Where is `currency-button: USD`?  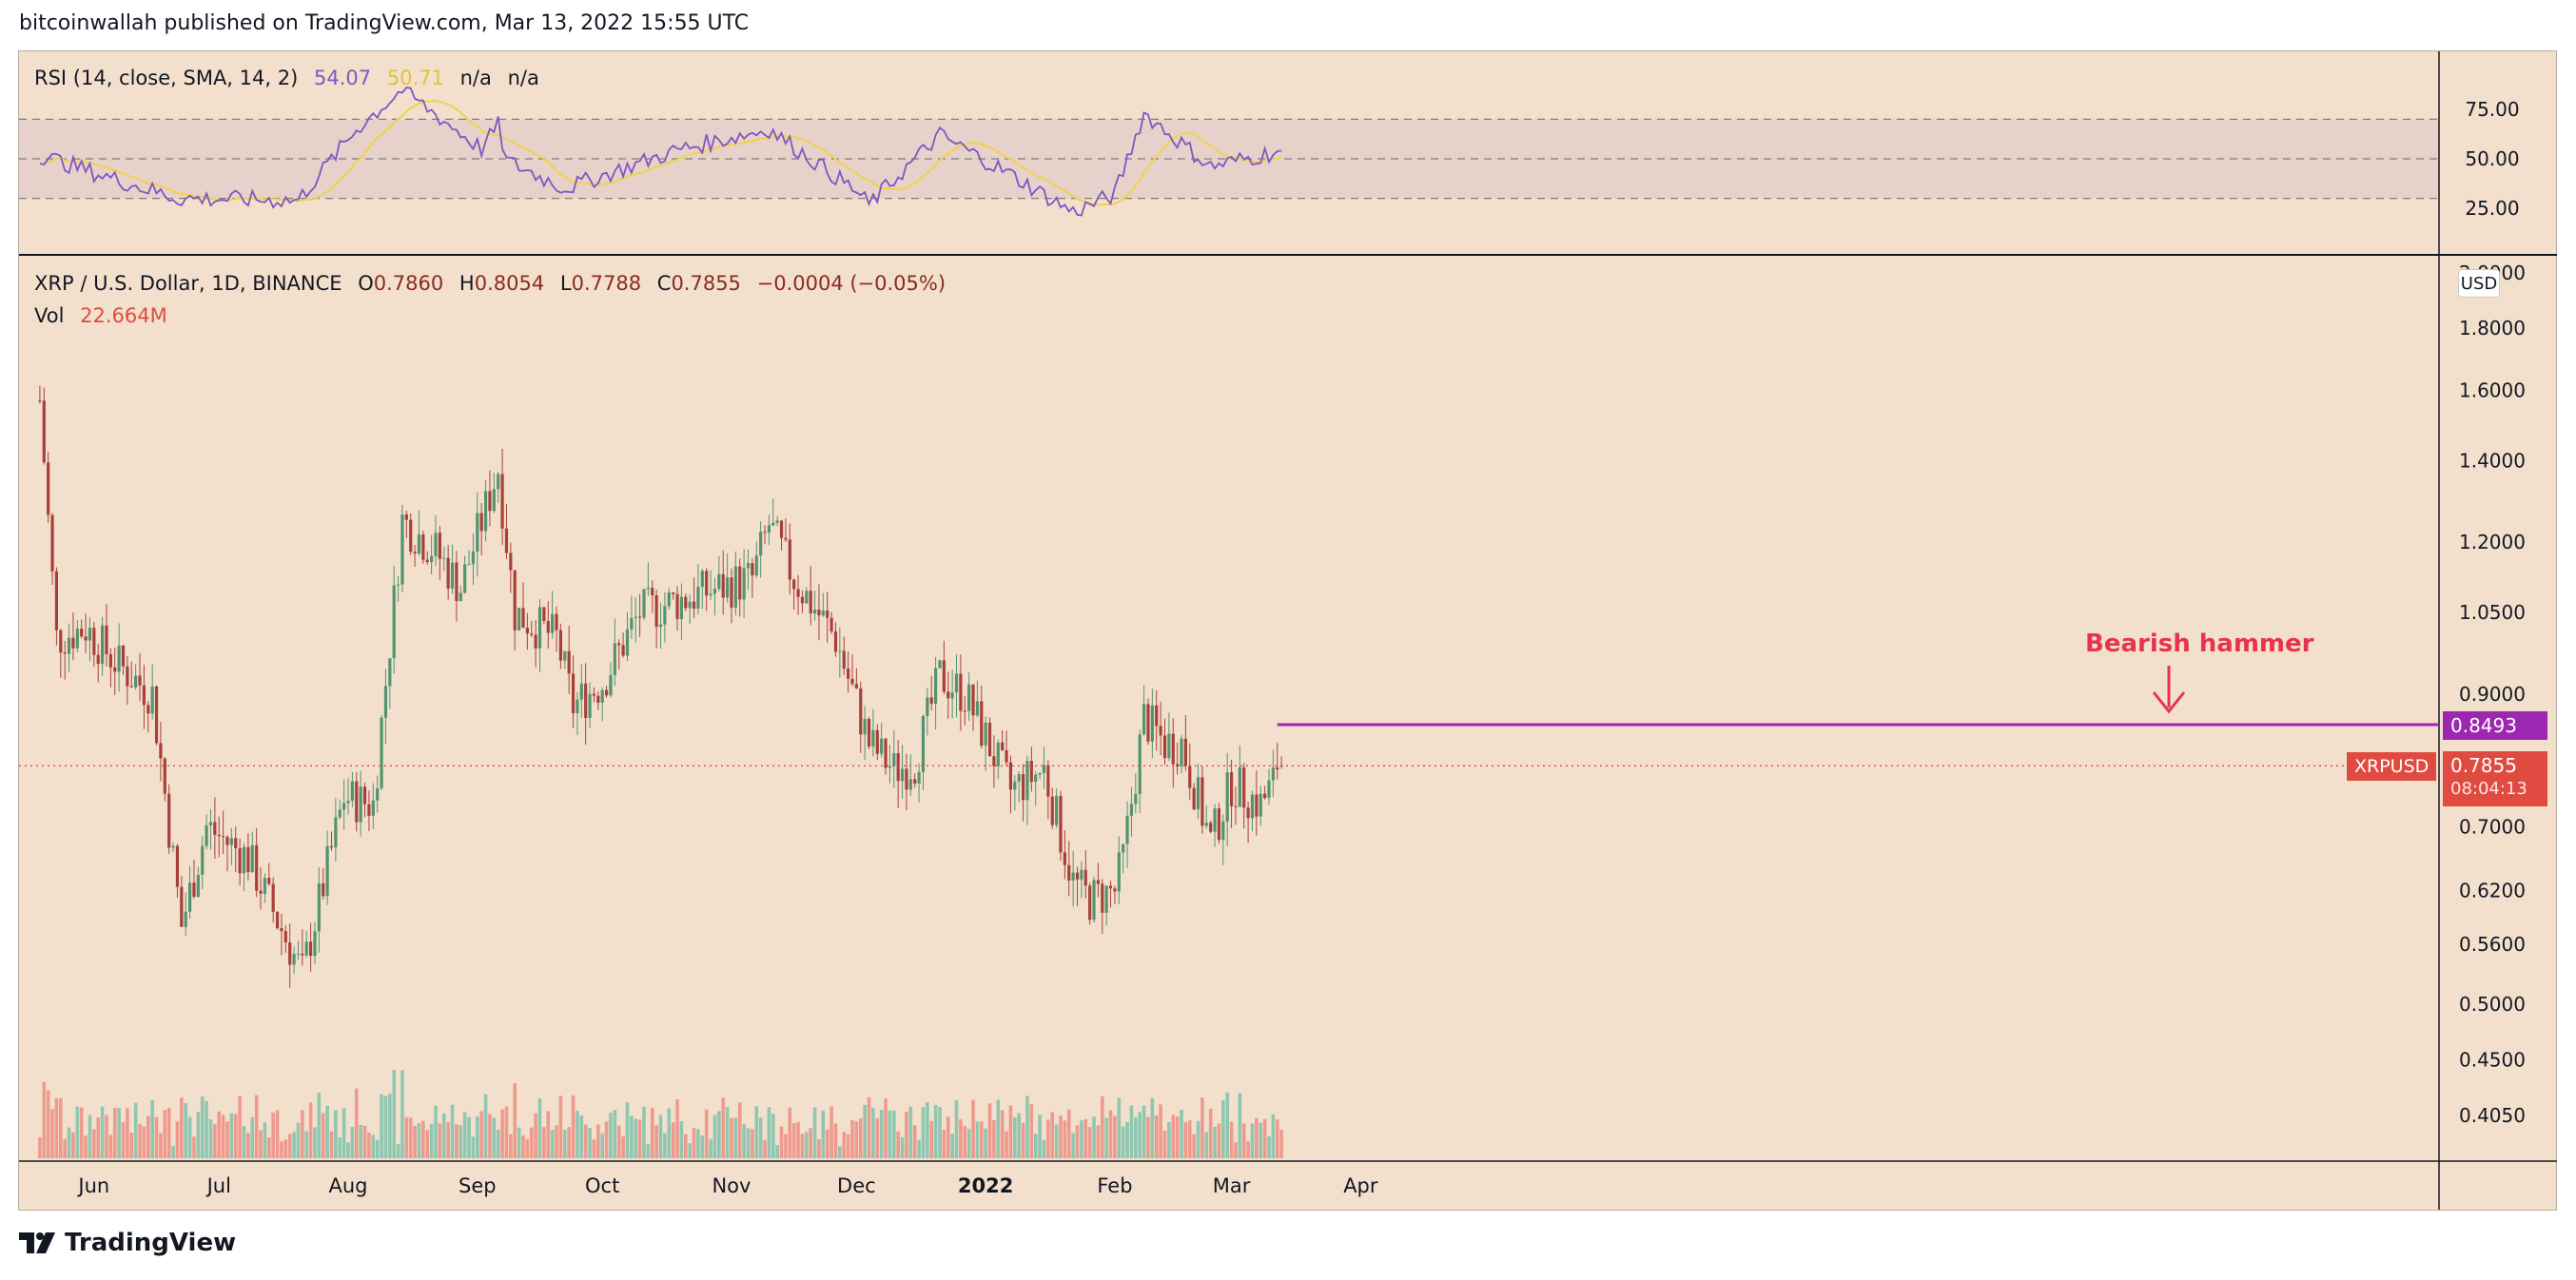
currency-button: USD is located at coordinates (2479, 283).